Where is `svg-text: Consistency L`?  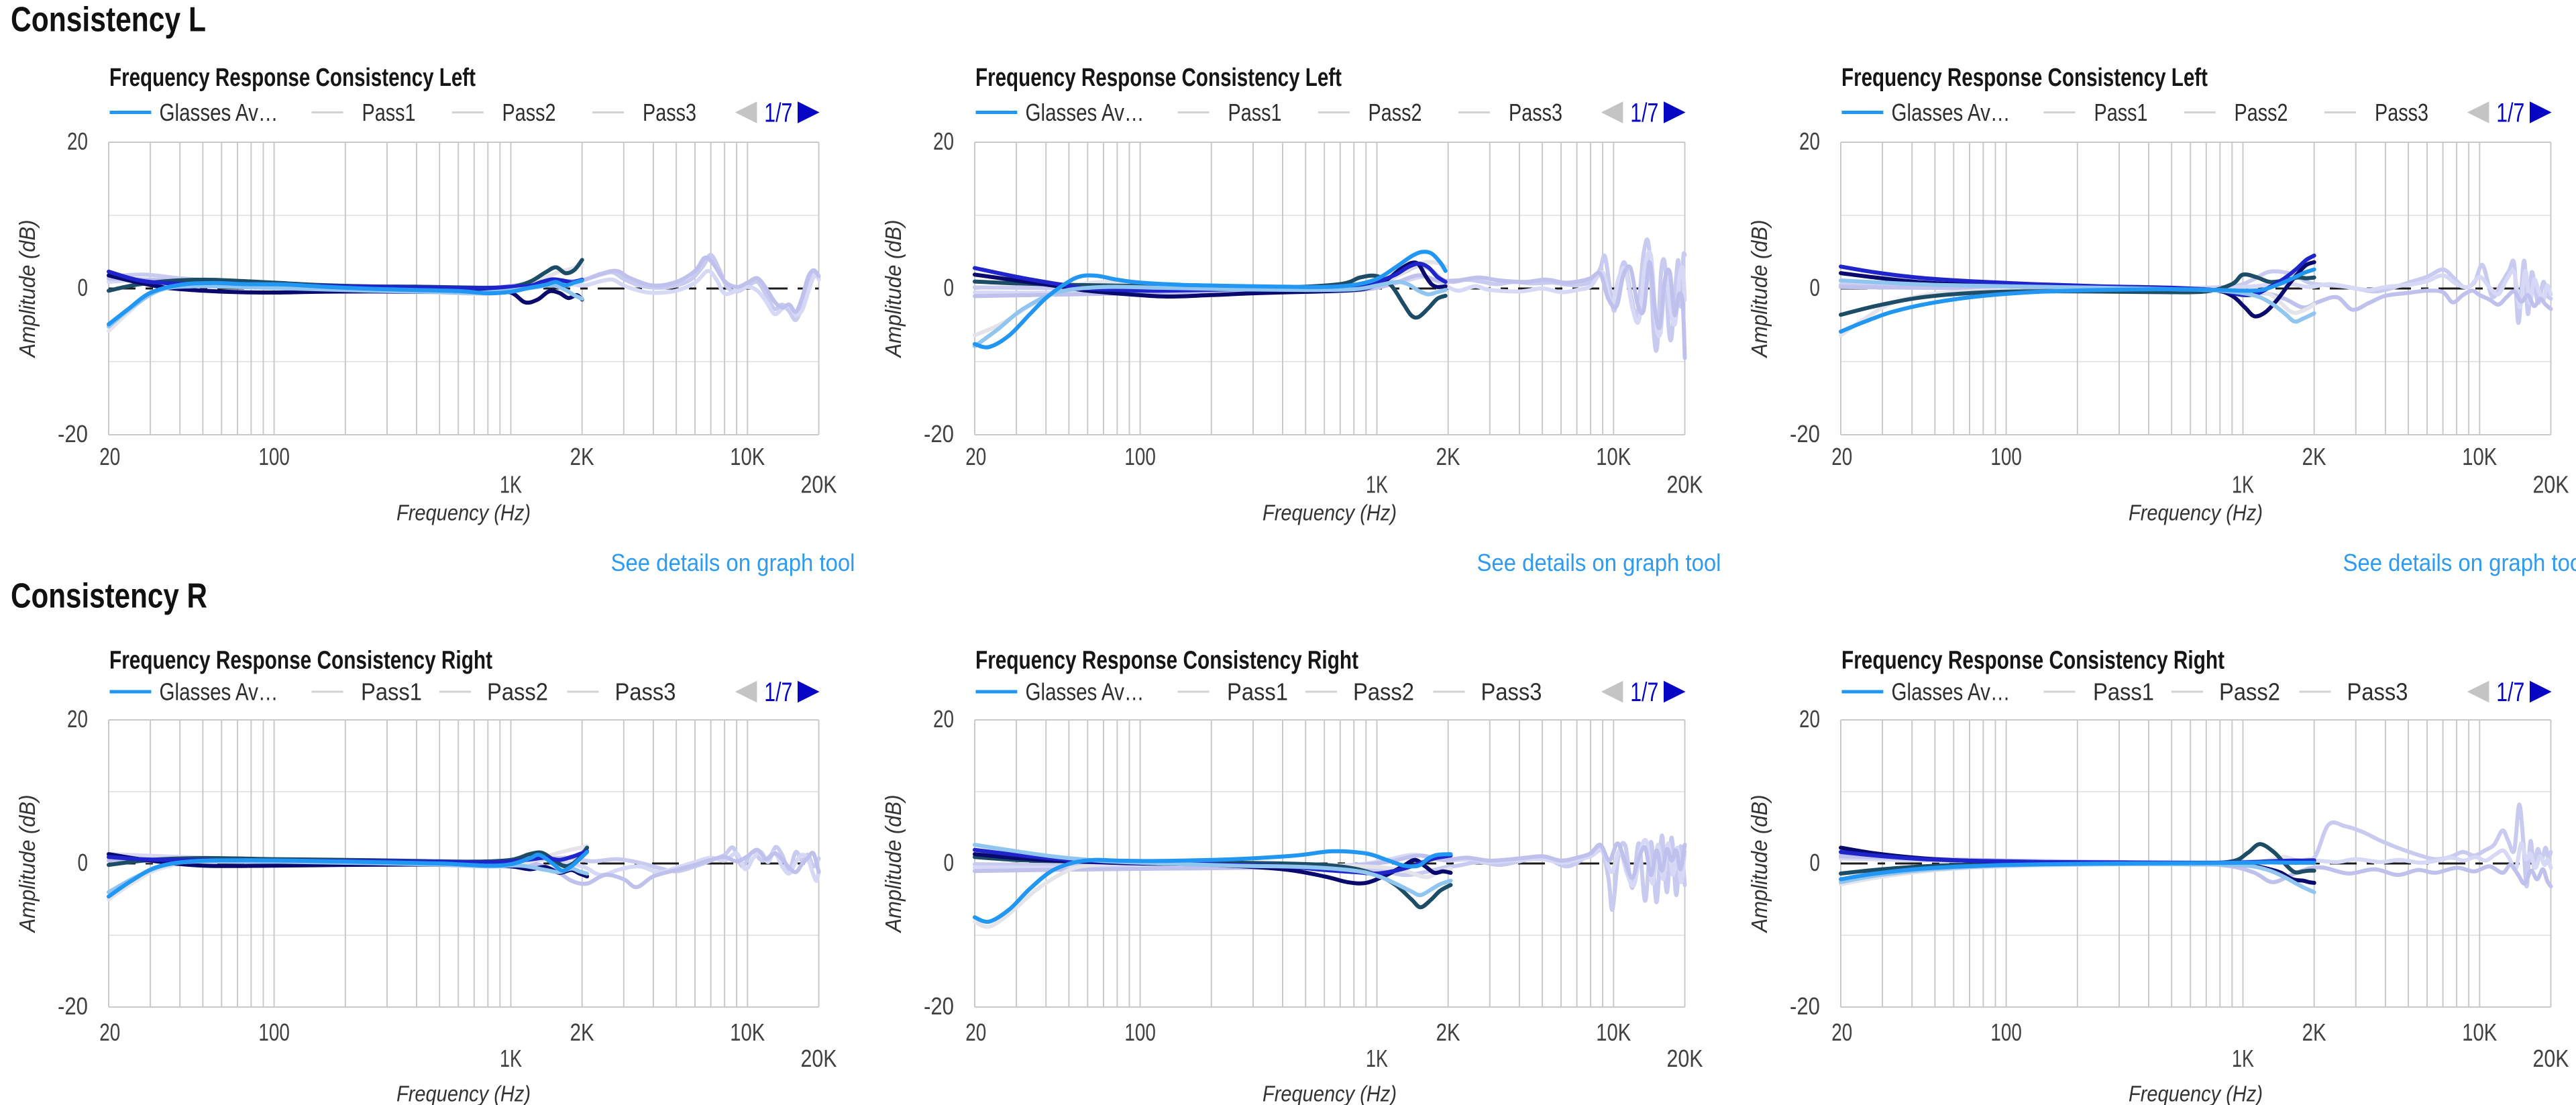 svg-text: Consistency L is located at coordinates (108, 20).